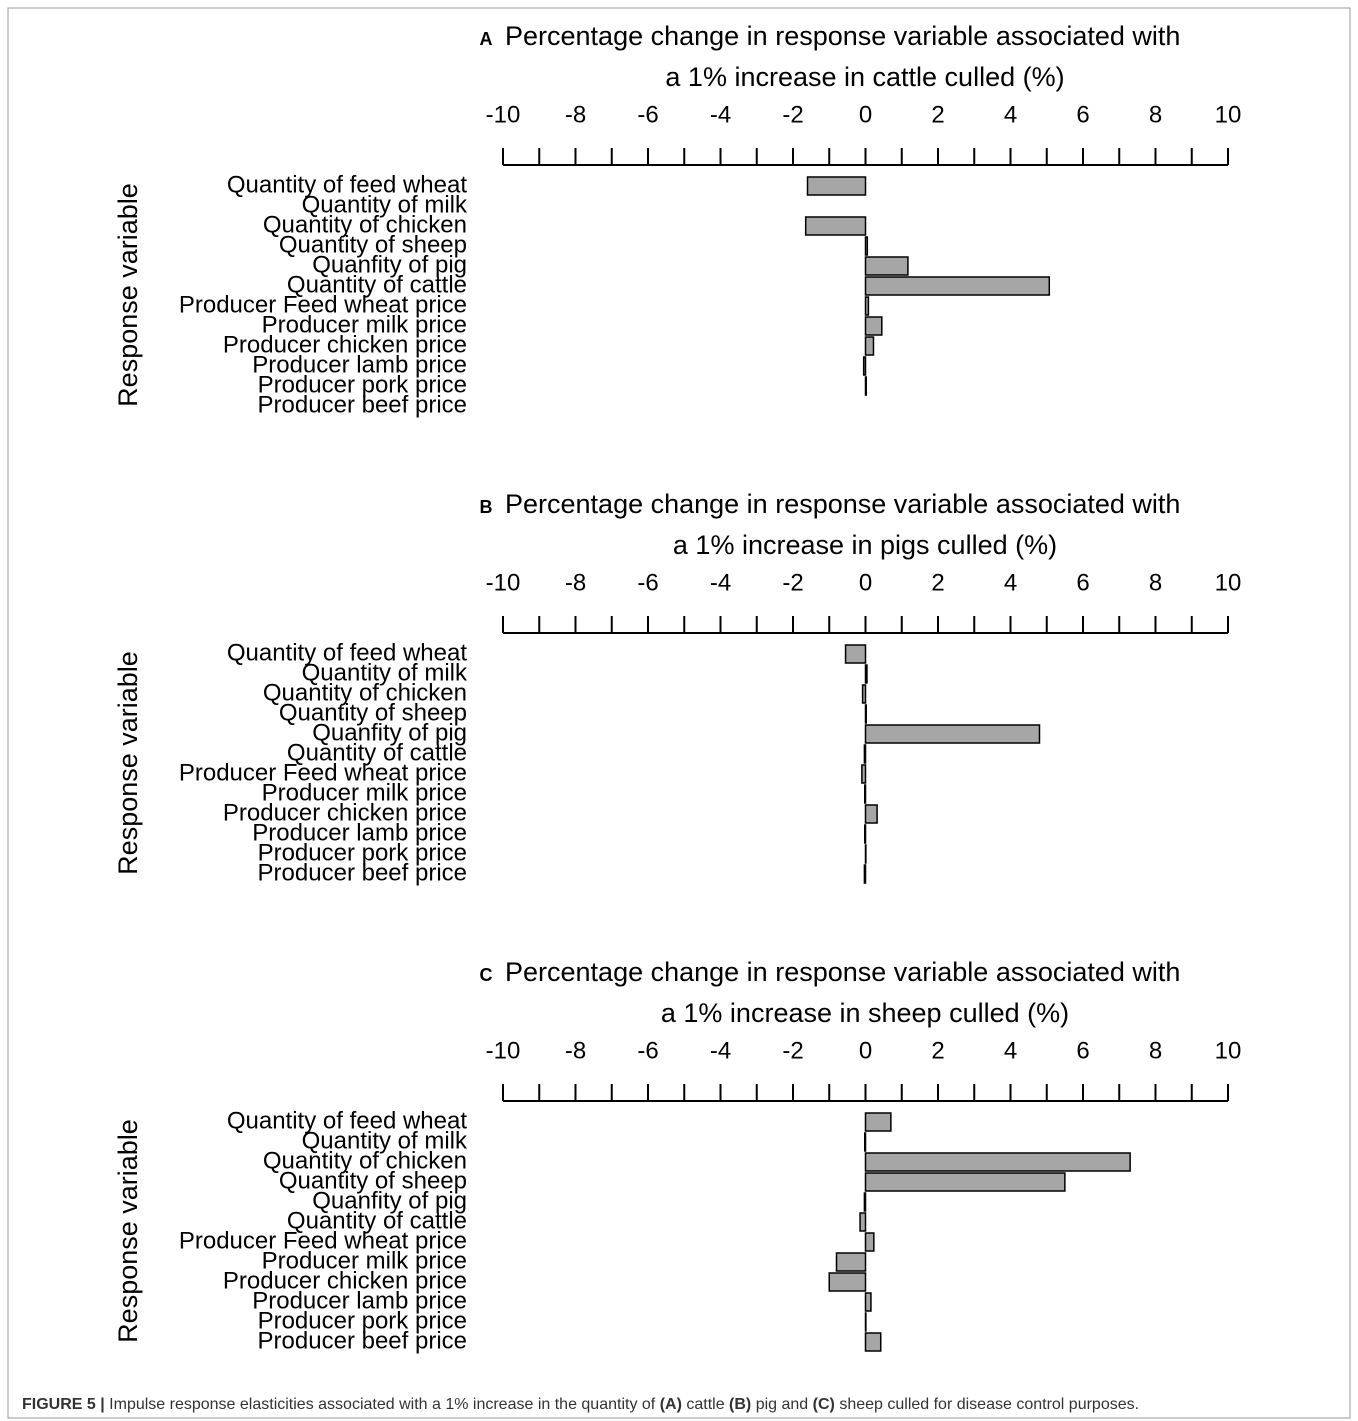  What do you see at coordinates (63, 1404) in the screenshot?
I see `caption-part: FIGURE 5 |` at bounding box center [63, 1404].